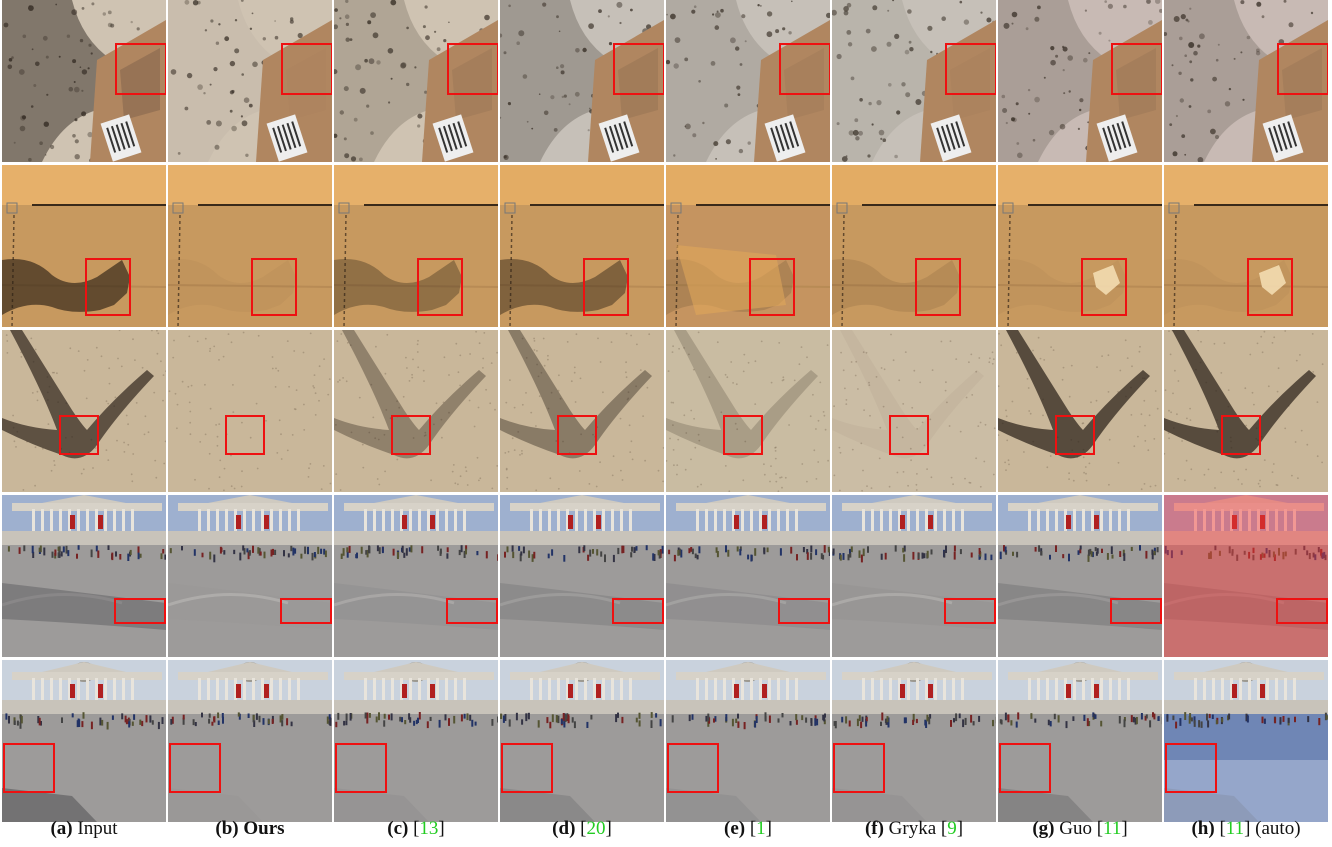 The image size is (1332, 847). What do you see at coordinates (97, 828) in the screenshot?
I see `caption-method-name: Input` at bounding box center [97, 828].